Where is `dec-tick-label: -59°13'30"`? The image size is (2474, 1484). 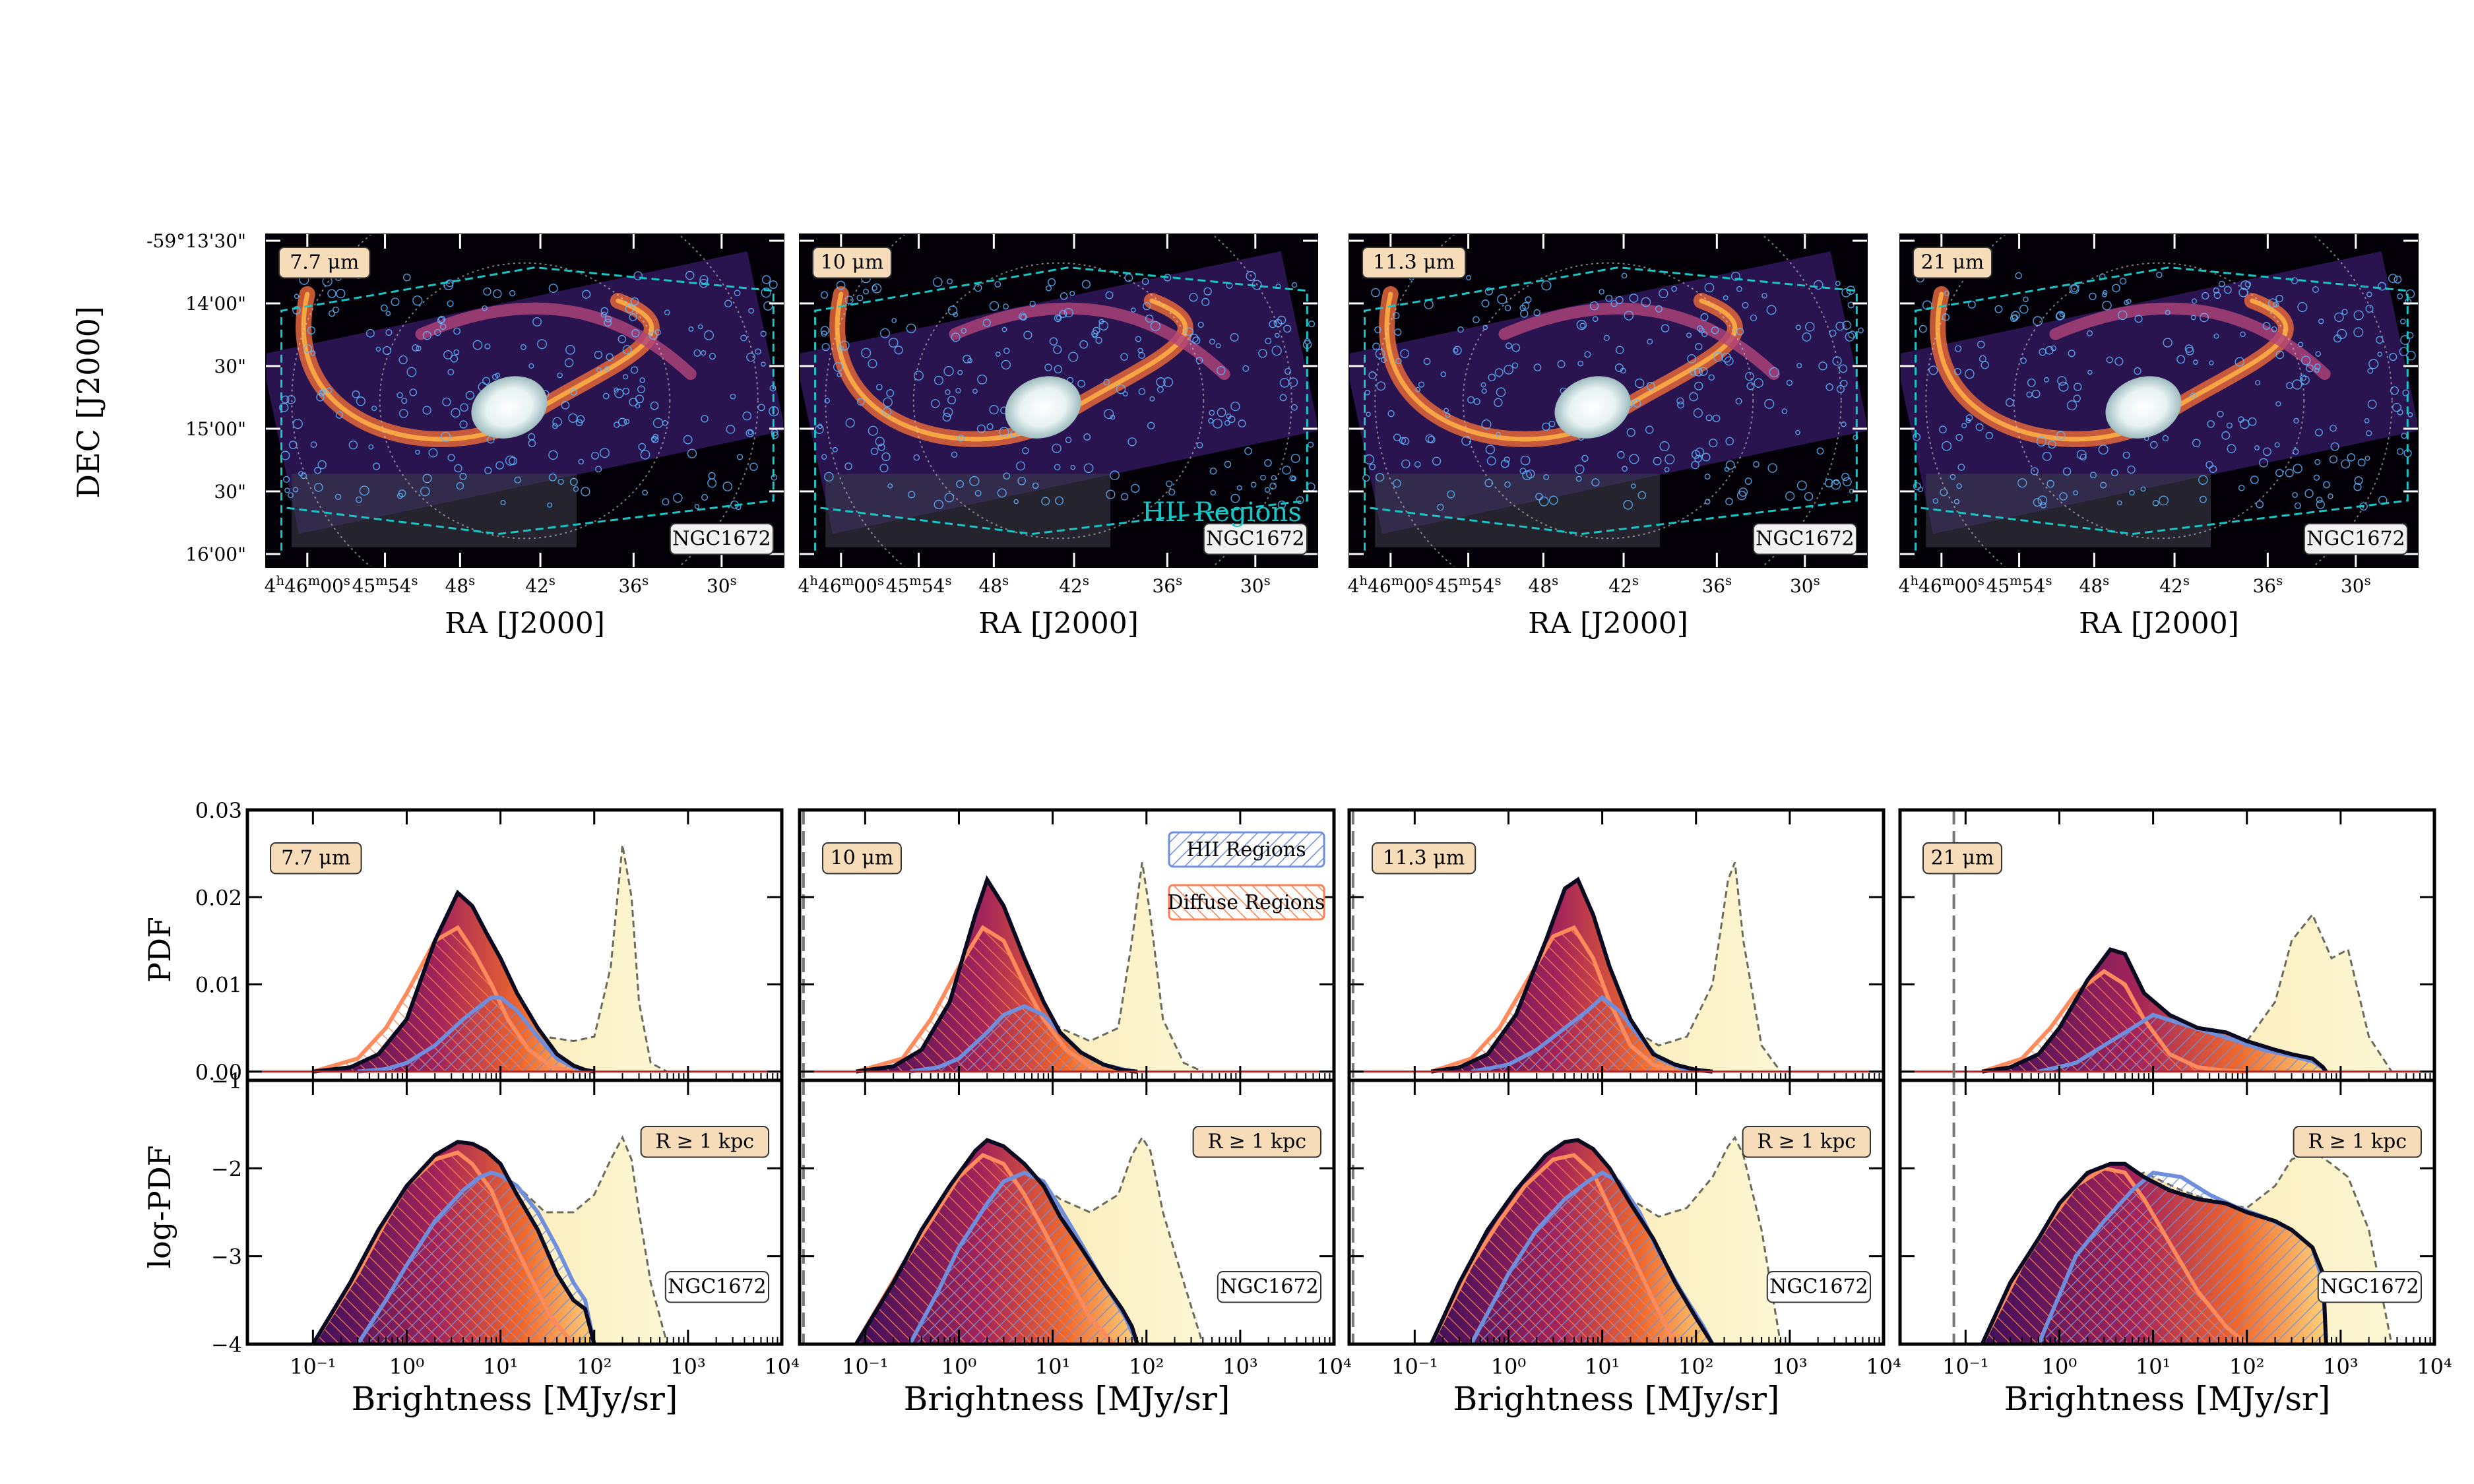 dec-tick-label: -59°13'30" is located at coordinates (196, 241).